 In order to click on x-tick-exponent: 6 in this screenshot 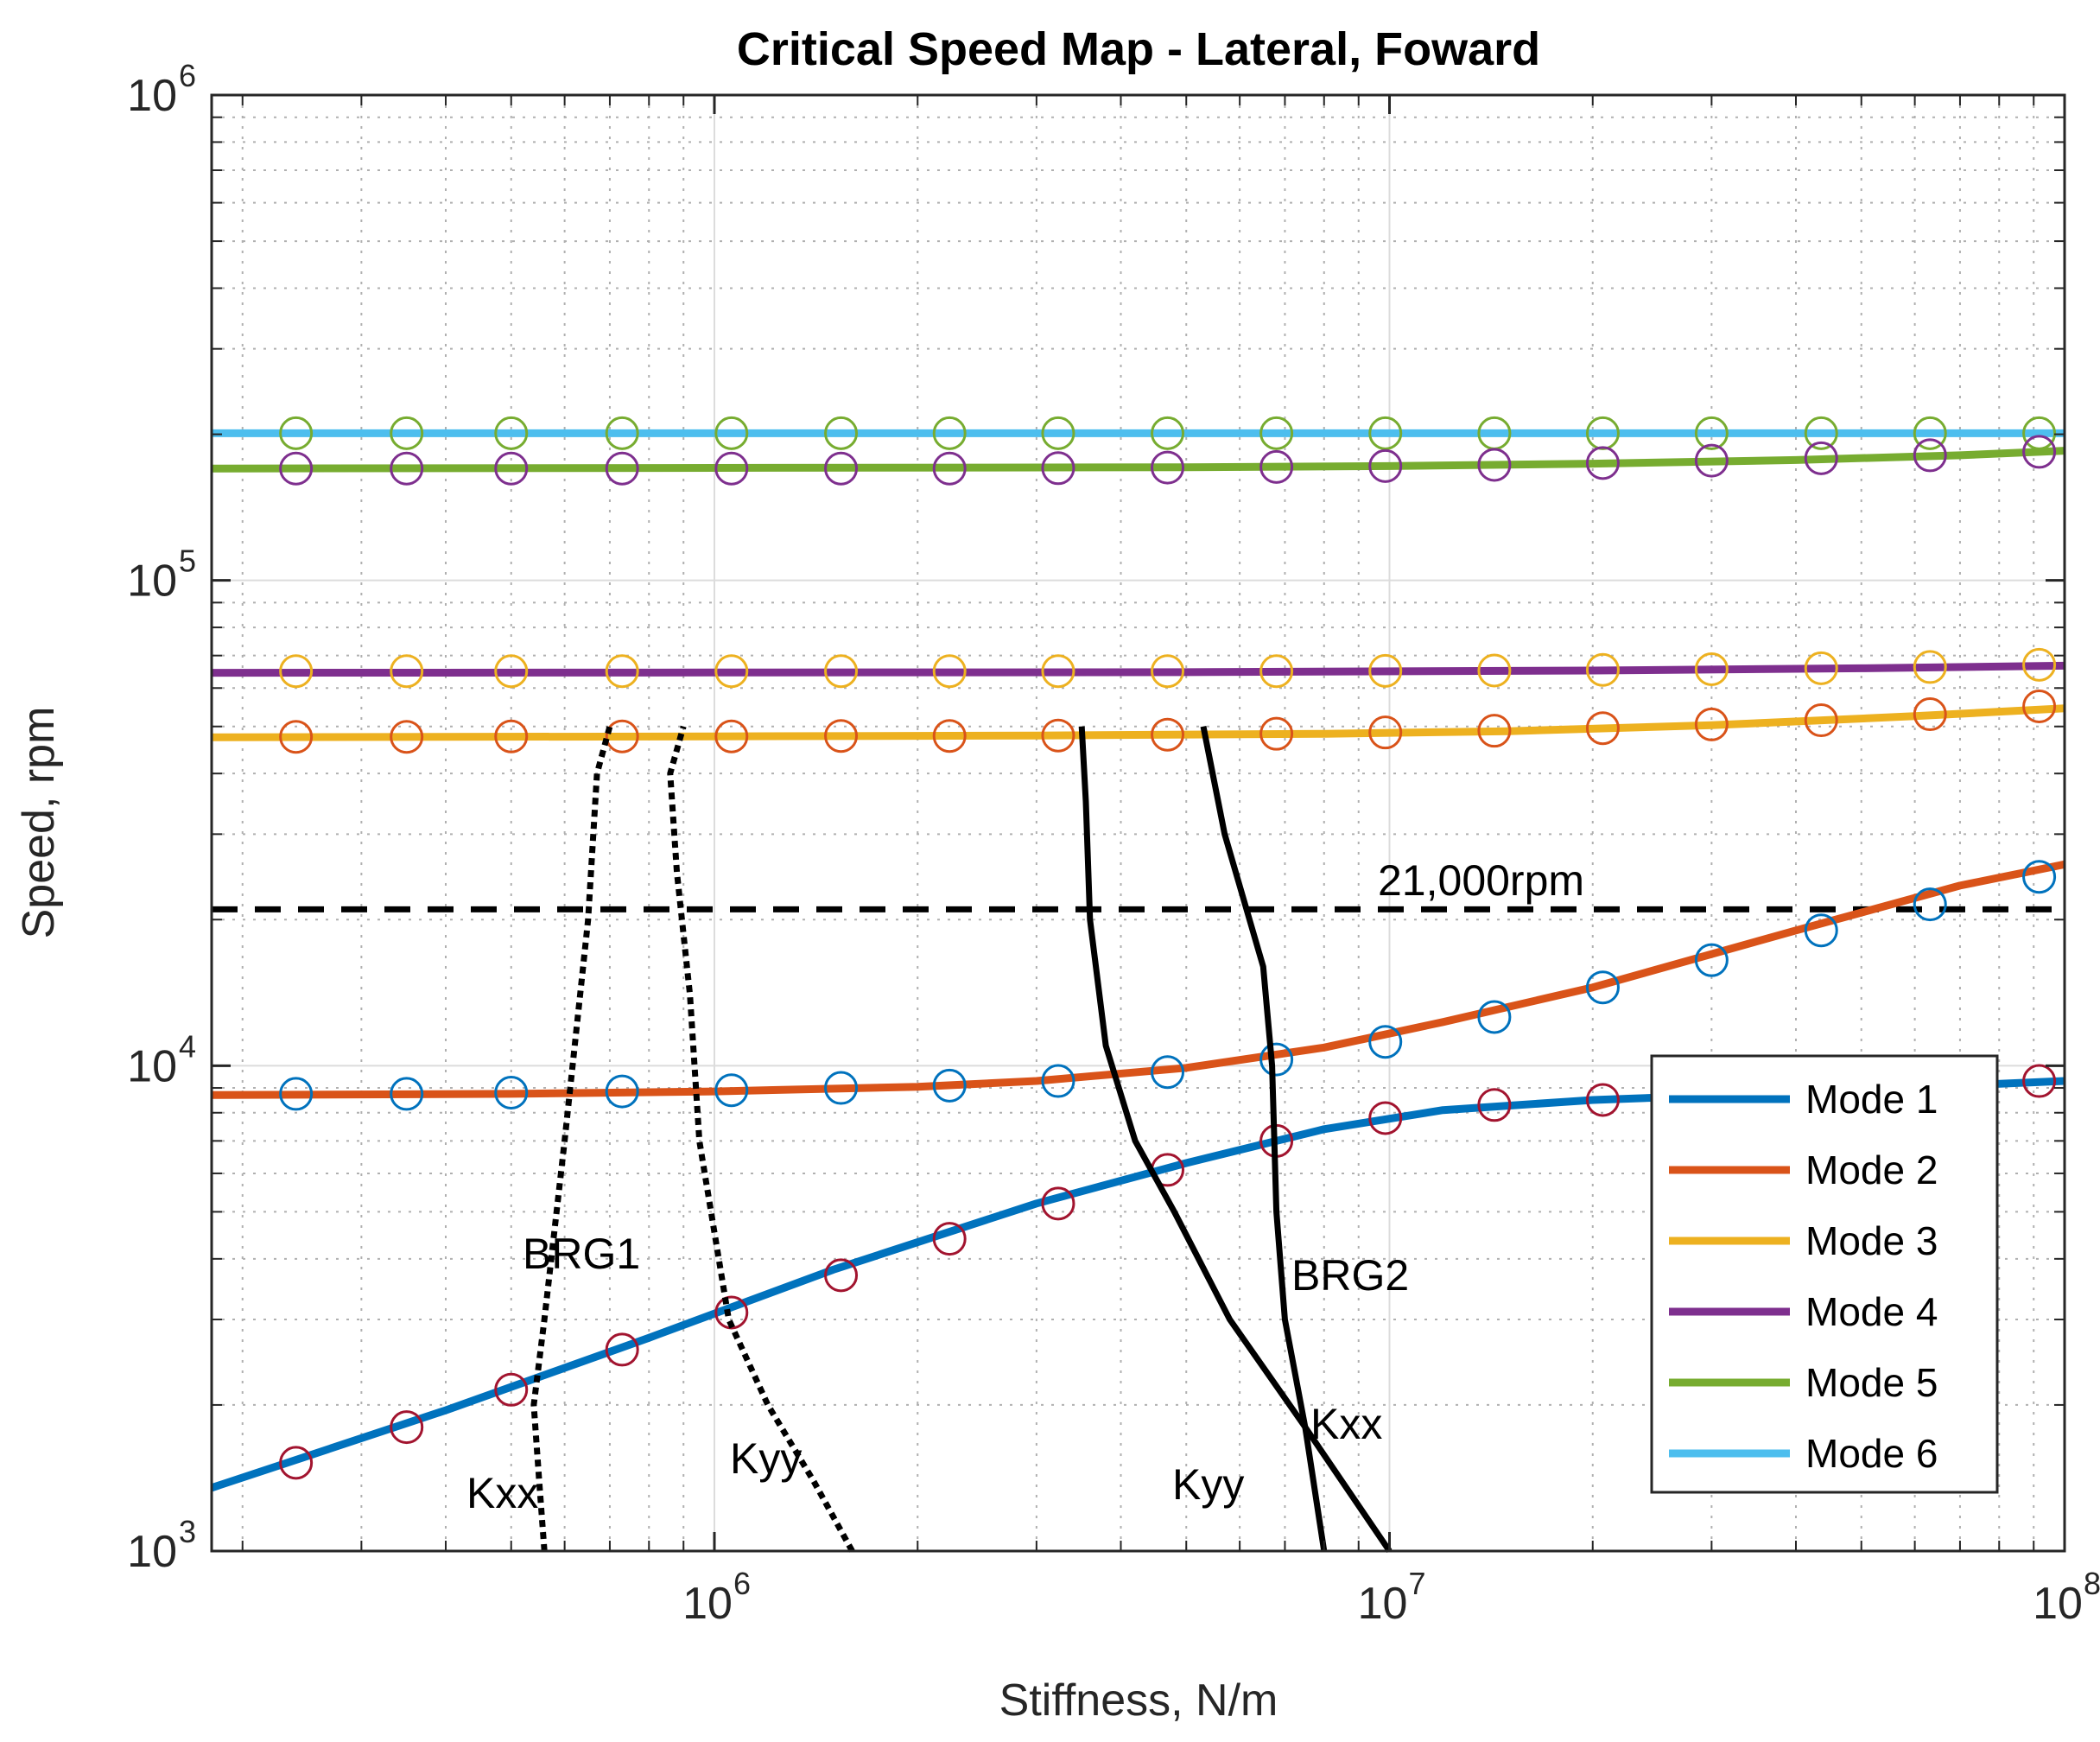, I will do `click(742, 1583)`.